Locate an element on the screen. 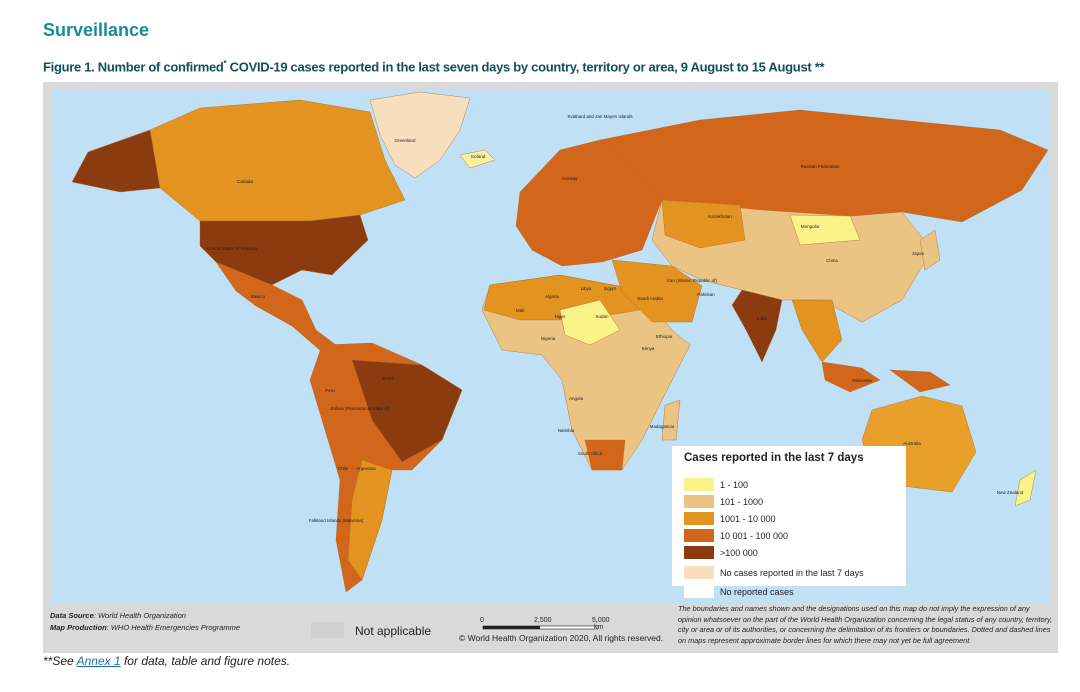 This screenshot has width=1080, height=692. legend-label: 10 001 - 100 000 is located at coordinates (754, 535).